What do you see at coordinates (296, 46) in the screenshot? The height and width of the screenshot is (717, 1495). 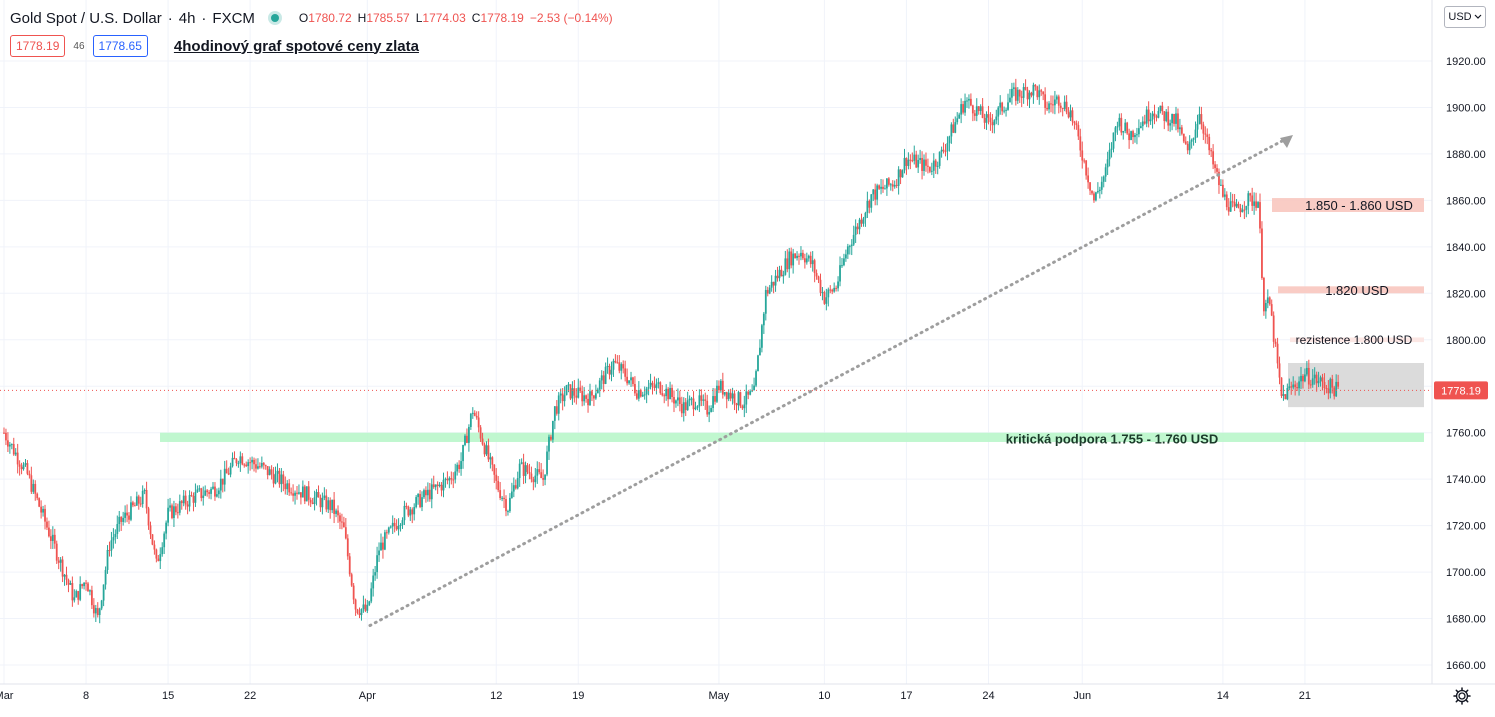 I see `chart-title-annotation: 4hodinový graf spotové ceny zlata` at bounding box center [296, 46].